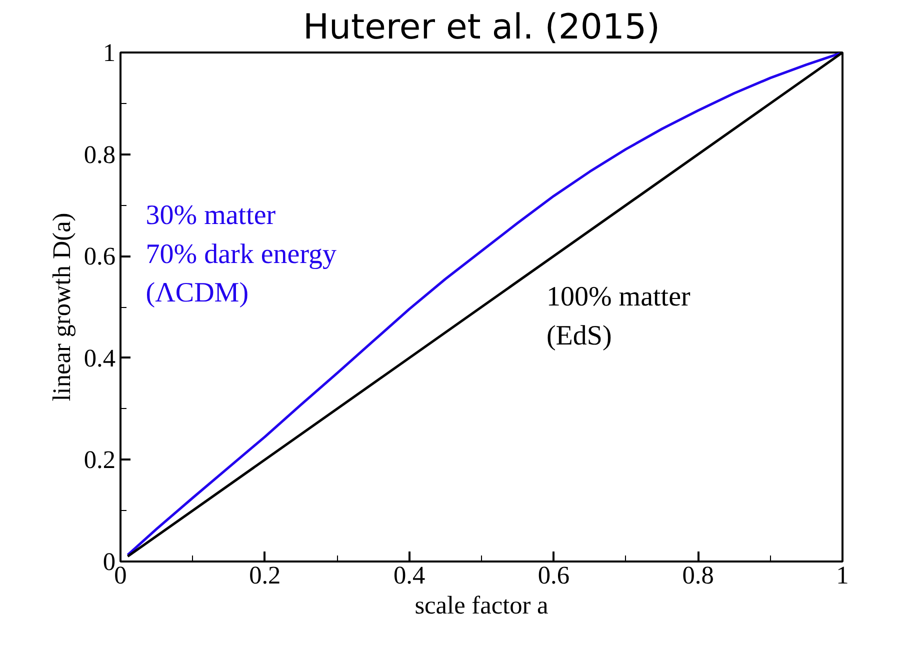 This screenshot has height=649, width=900. Describe the element at coordinates (100, 358) in the screenshot. I see `y-tick-label: 0.4` at that location.